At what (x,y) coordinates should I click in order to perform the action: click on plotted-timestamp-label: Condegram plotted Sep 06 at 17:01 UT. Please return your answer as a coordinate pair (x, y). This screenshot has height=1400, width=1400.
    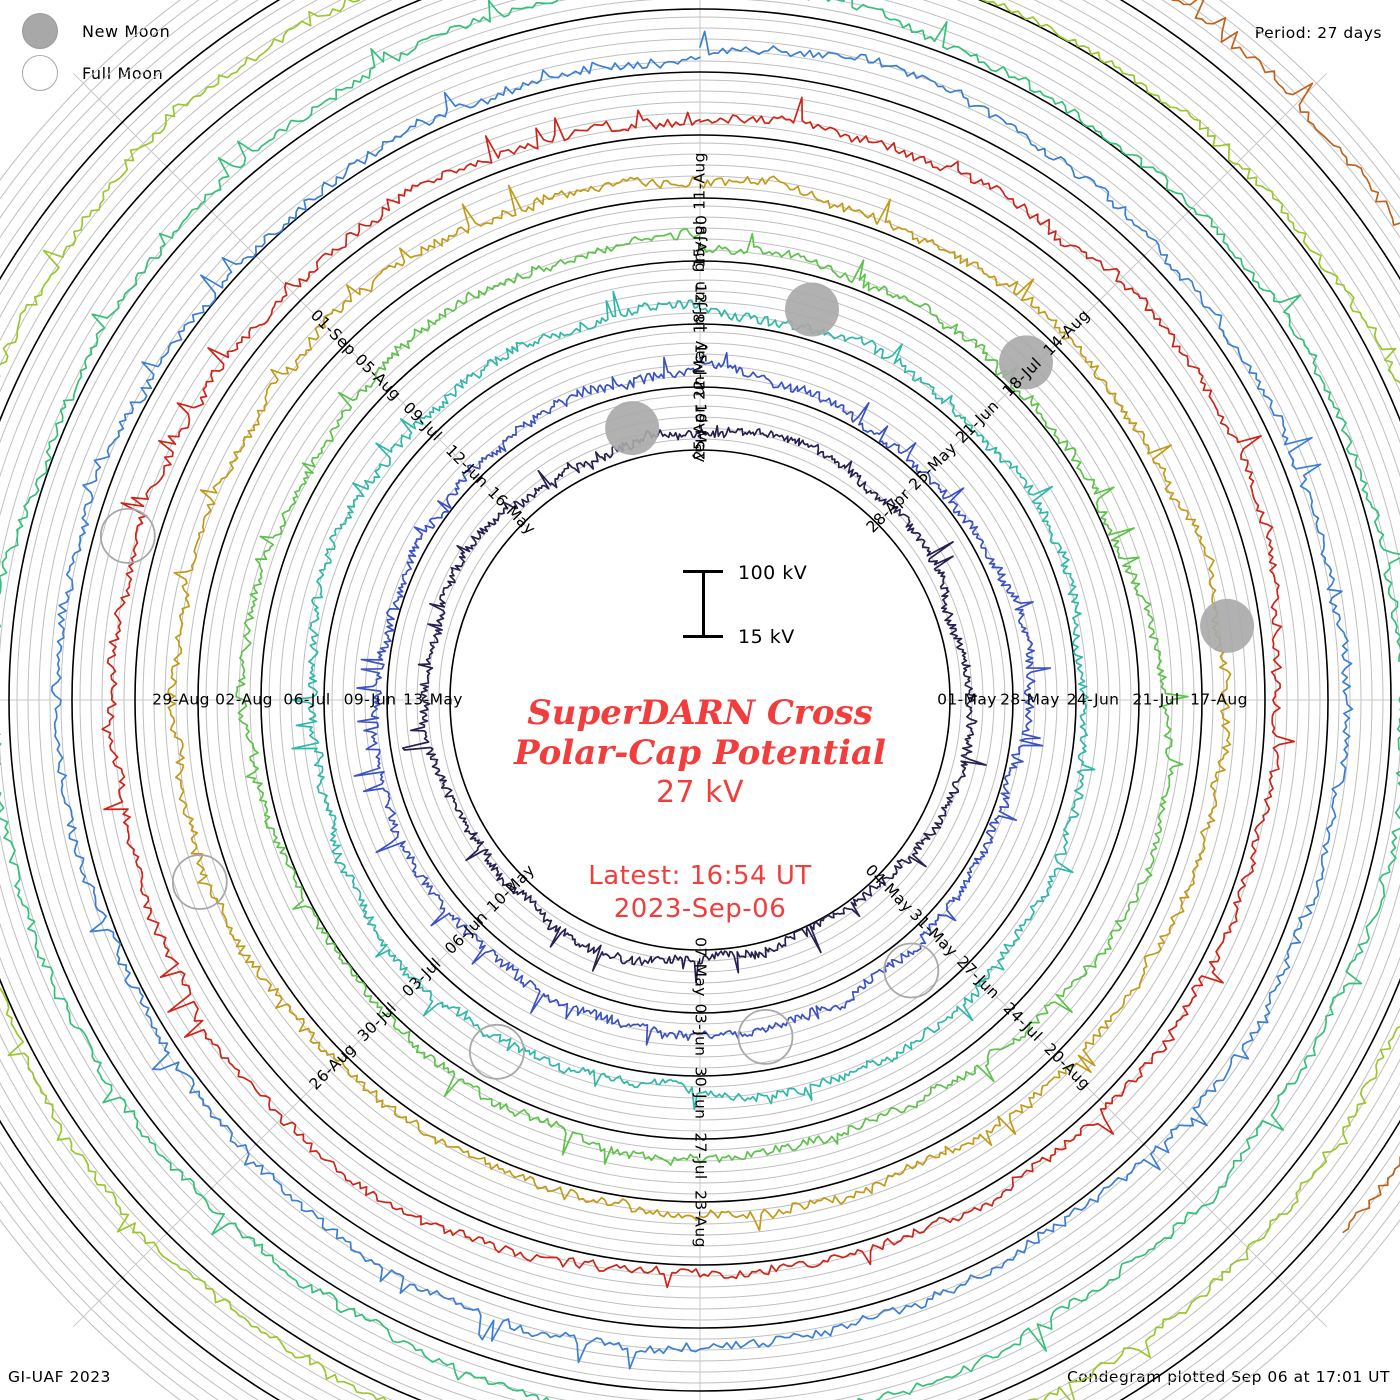
    Looking at the image, I should click on (1228, 1377).